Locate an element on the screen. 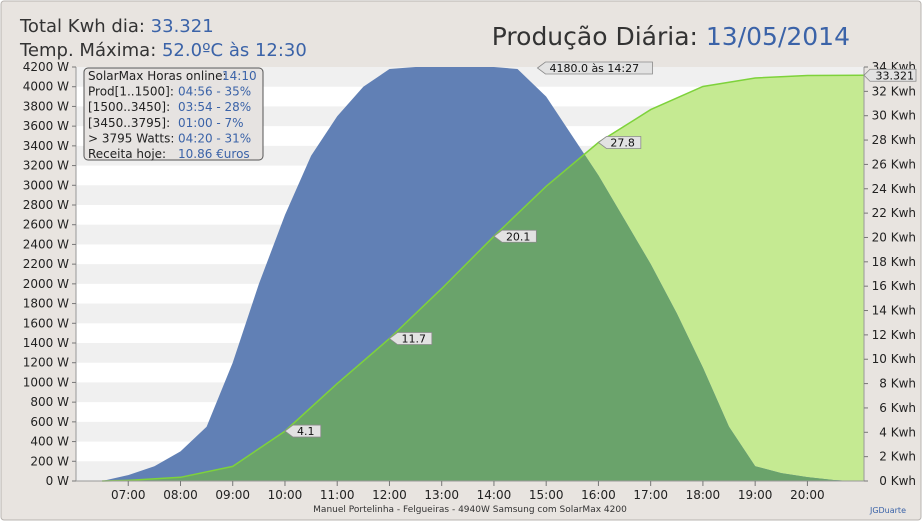 This screenshot has width=922, height=523. x-tick-label: 08:00 is located at coordinates (180, 495).